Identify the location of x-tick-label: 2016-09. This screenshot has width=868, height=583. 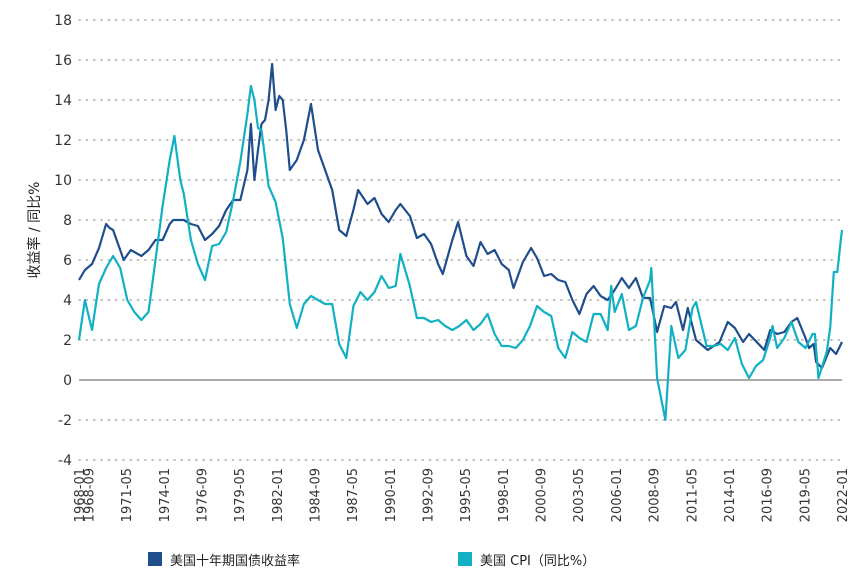
(768, 495).